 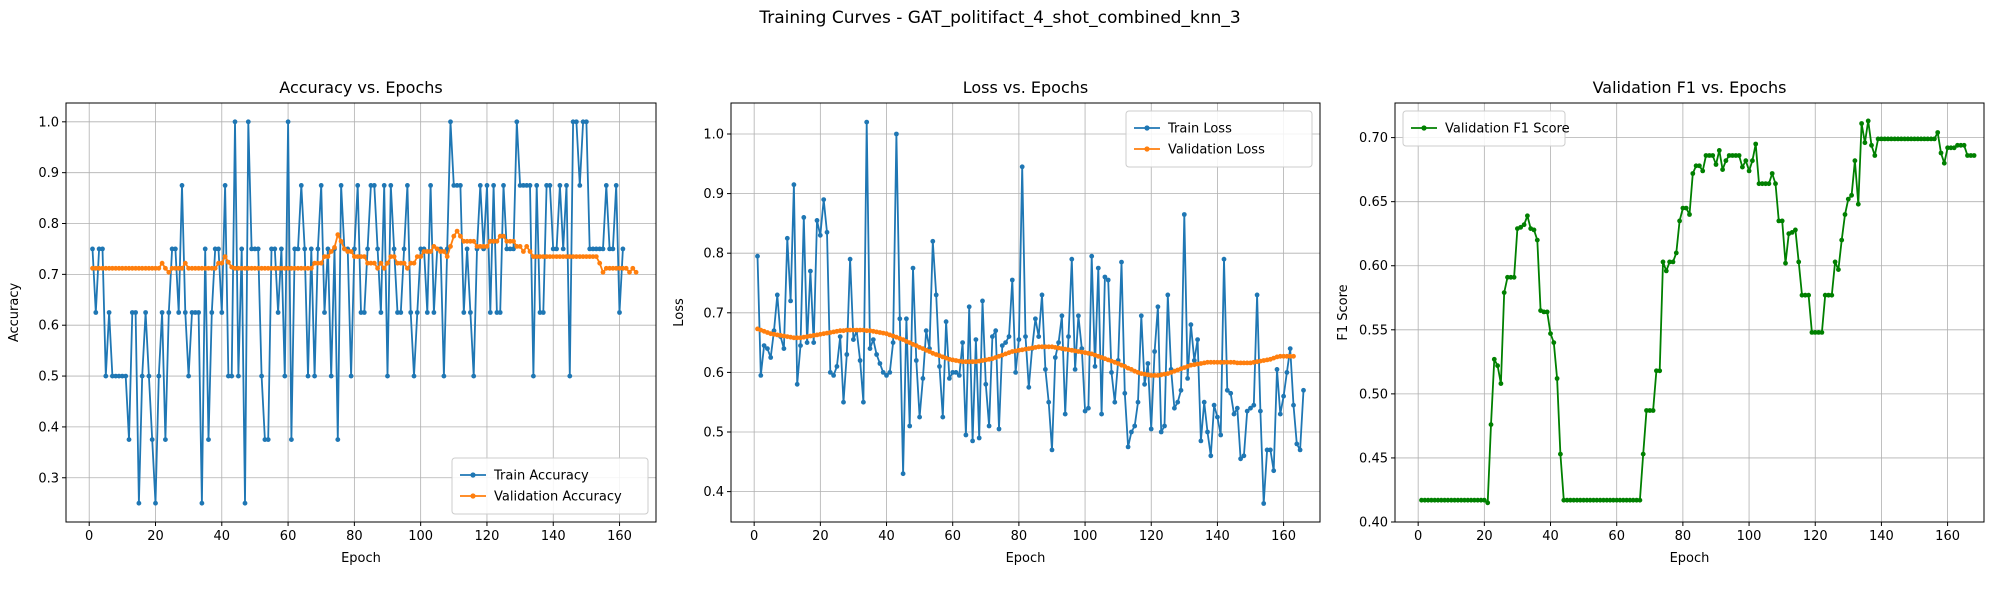 I want to click on x-tick-label: 0, so click(x=89, y=536).